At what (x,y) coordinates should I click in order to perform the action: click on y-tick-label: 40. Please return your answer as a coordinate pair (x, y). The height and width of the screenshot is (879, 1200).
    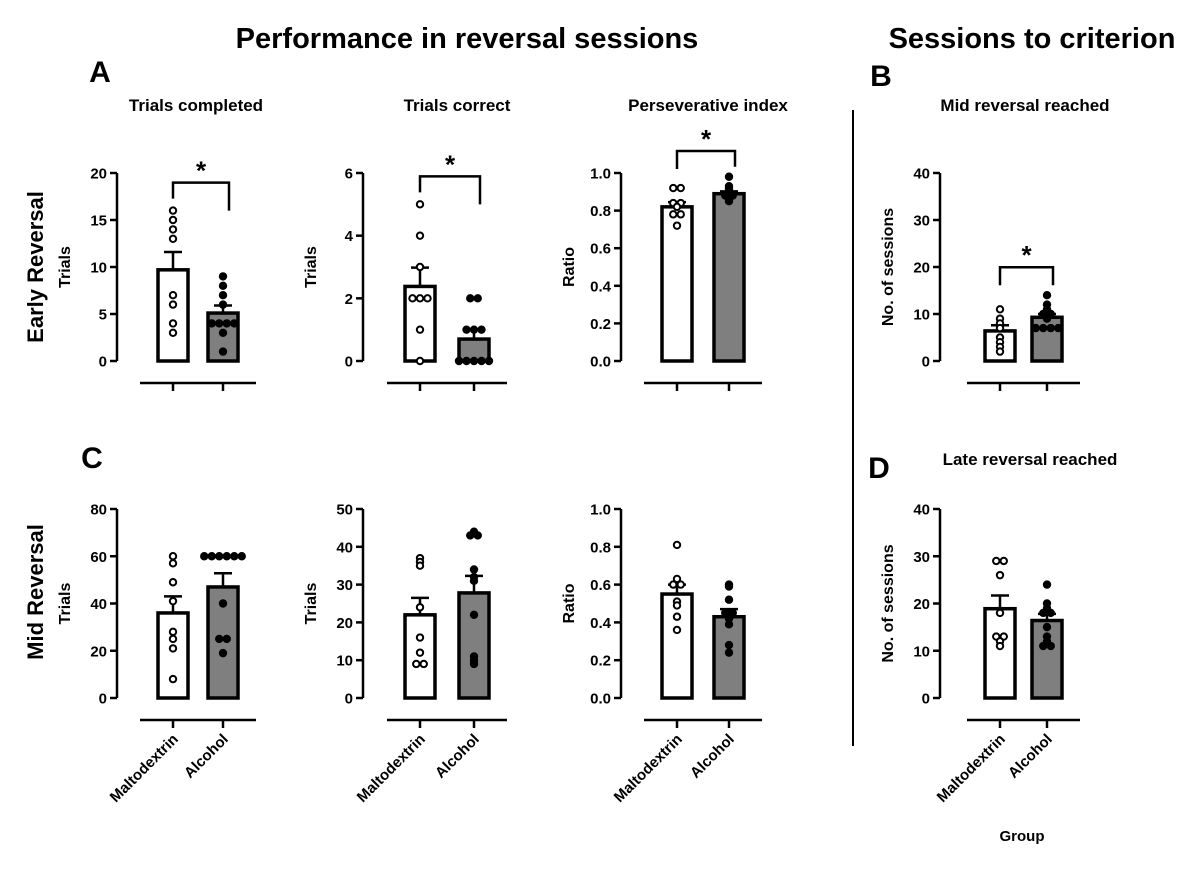
    Looking at the image, I should click on (98, 604).